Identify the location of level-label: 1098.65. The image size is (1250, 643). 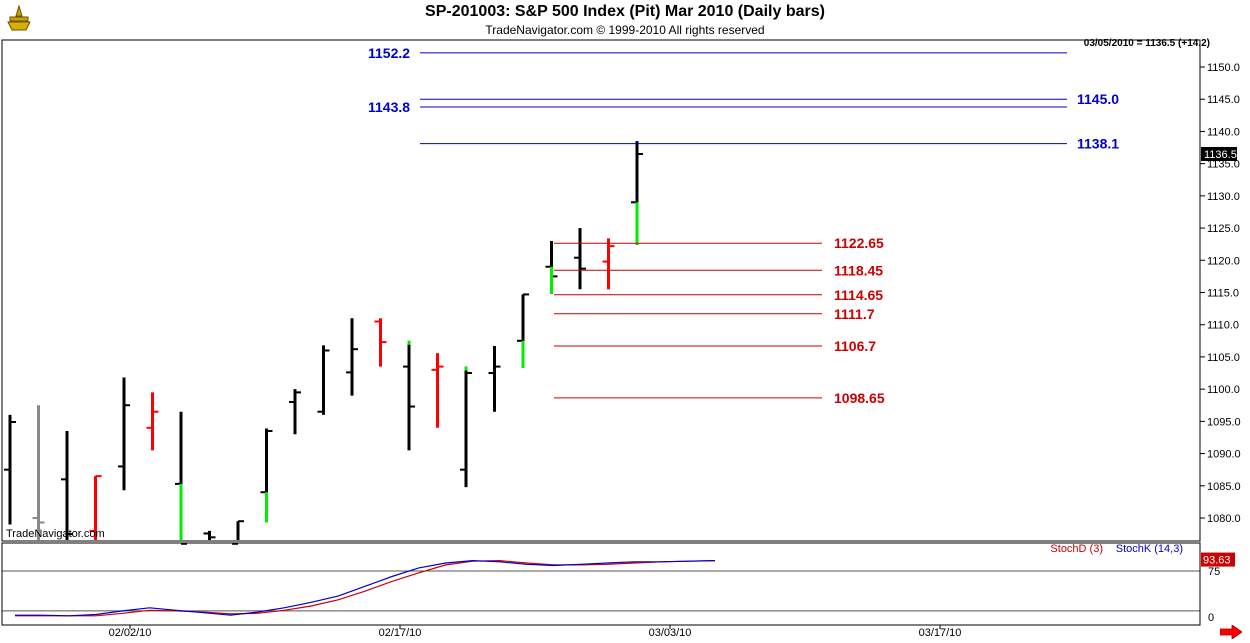
(859, 398).